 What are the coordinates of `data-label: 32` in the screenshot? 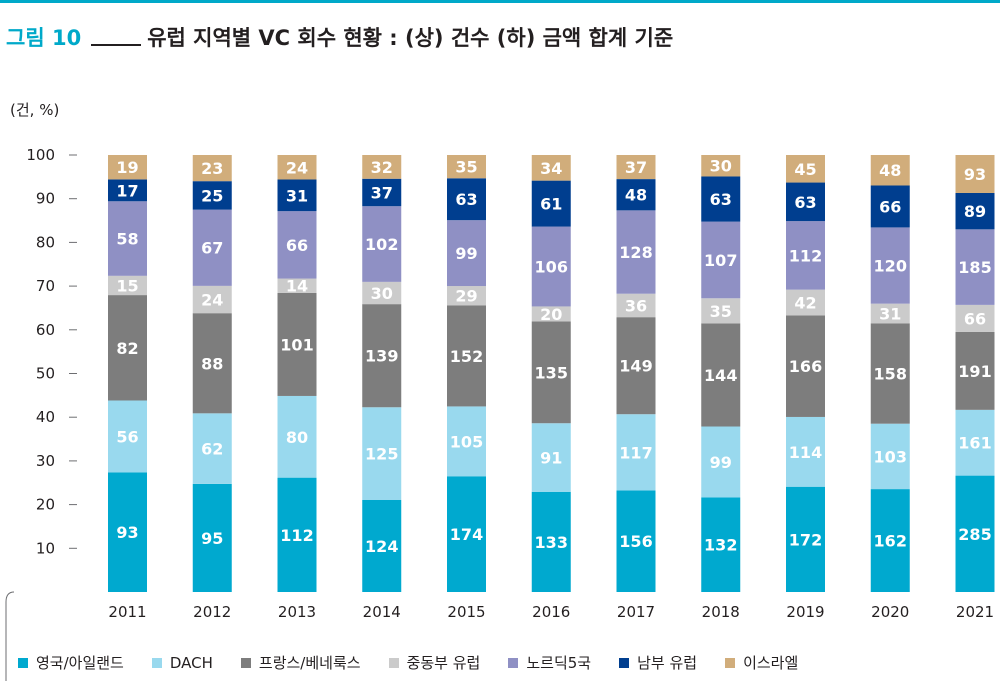 It's located at (382, 167).